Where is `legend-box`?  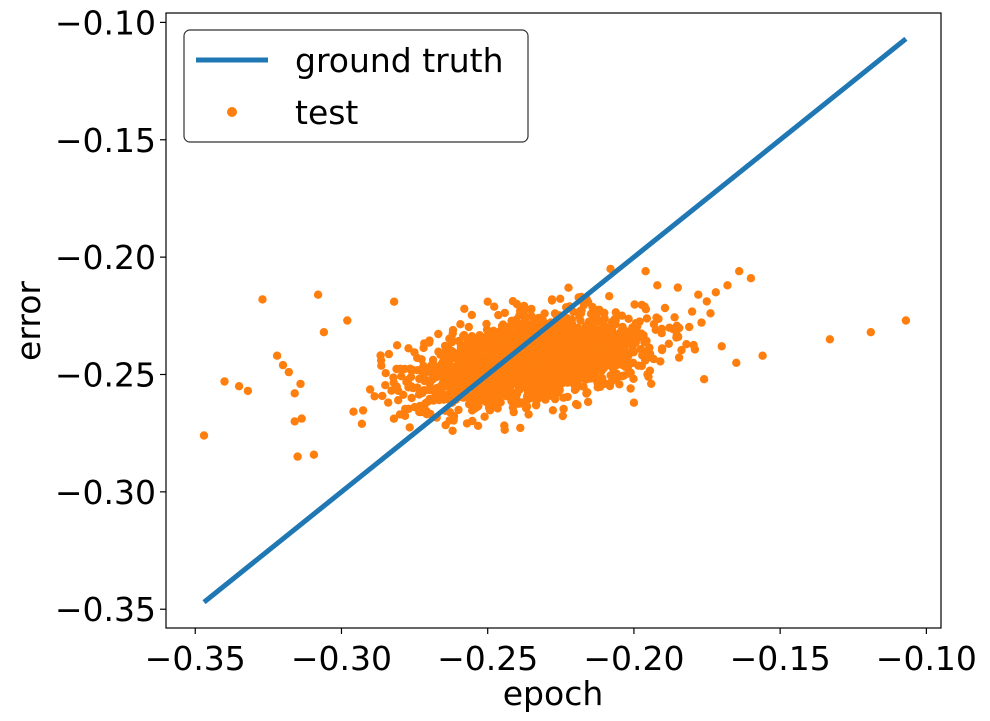 legend-box is located at coordinates (356, 86).